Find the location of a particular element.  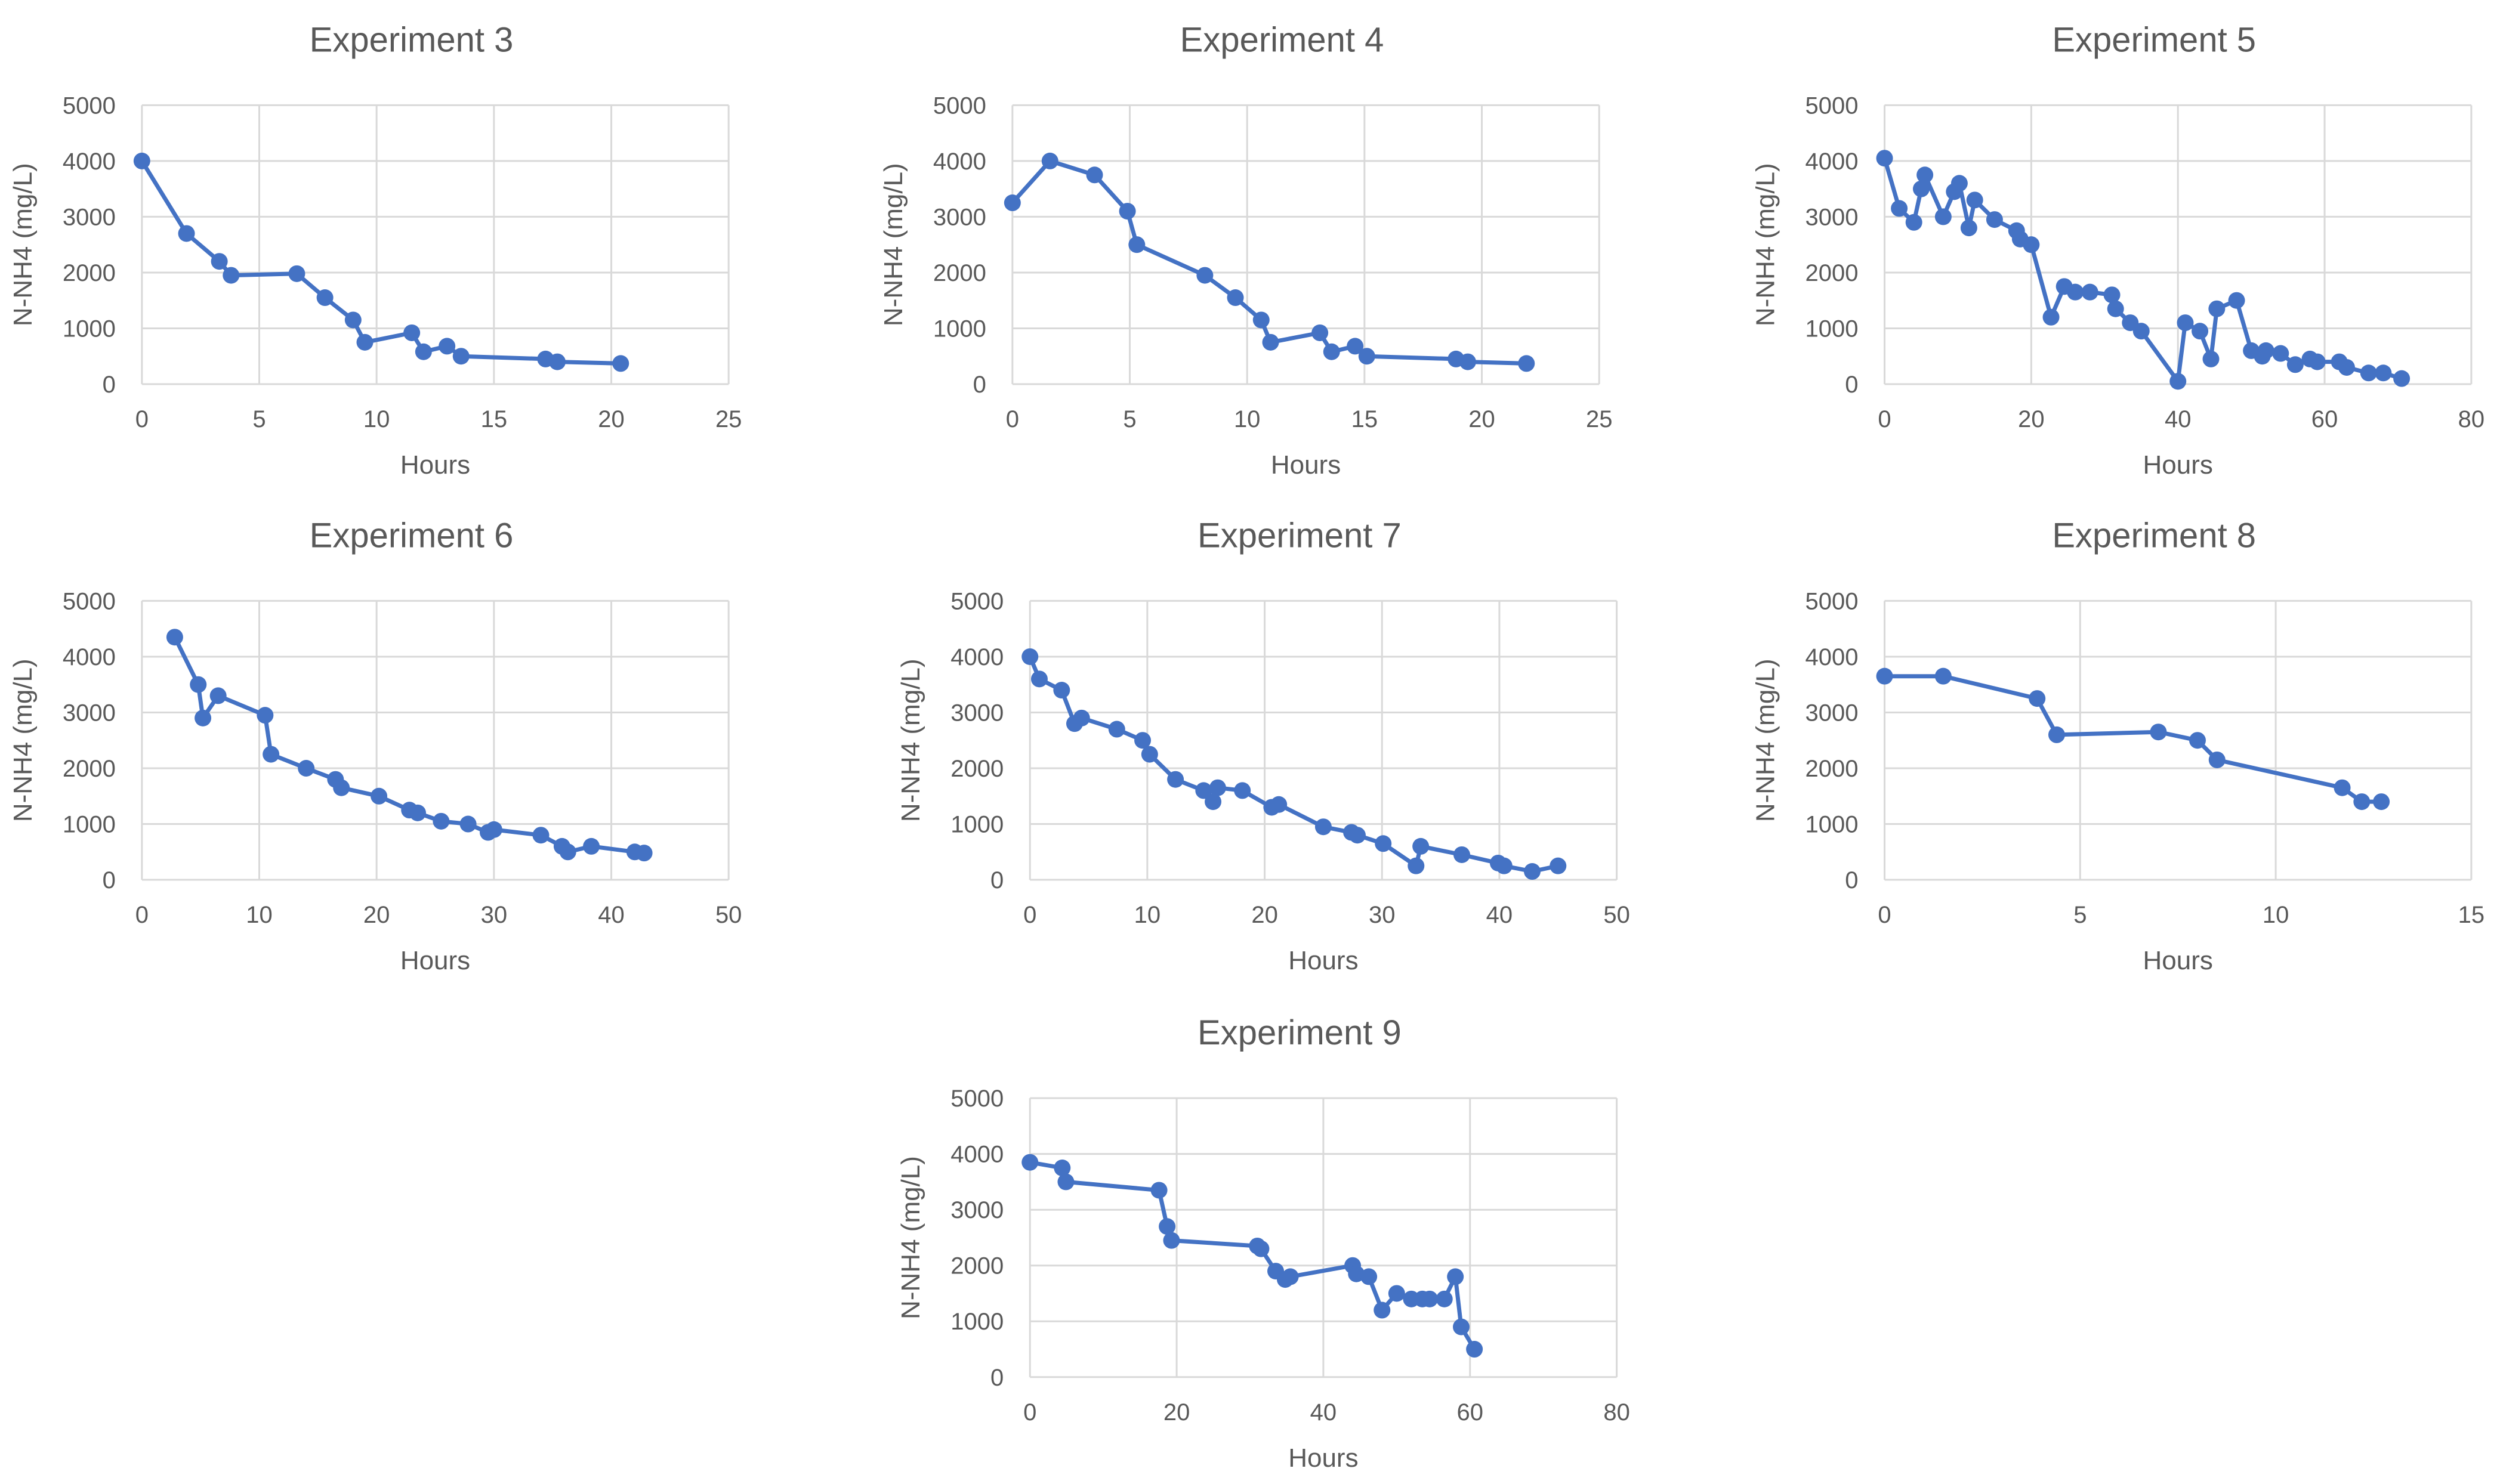

x-tick-label: 80 is located at coordinates (1616, 1412).